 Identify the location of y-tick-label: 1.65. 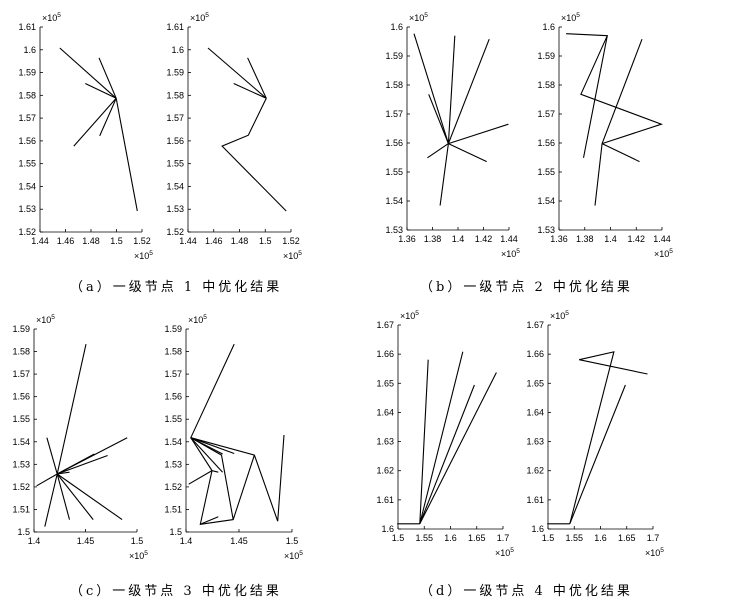
(385, 383).